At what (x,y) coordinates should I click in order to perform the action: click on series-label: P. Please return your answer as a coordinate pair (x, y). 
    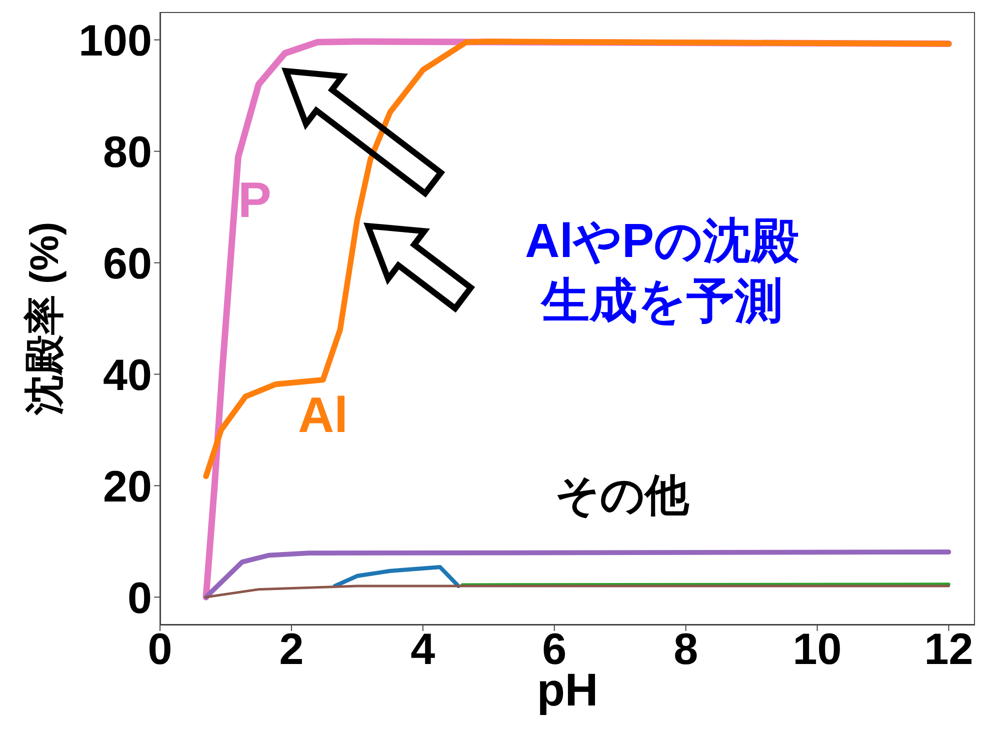
    Looking at the image, I should click on (255, 200).